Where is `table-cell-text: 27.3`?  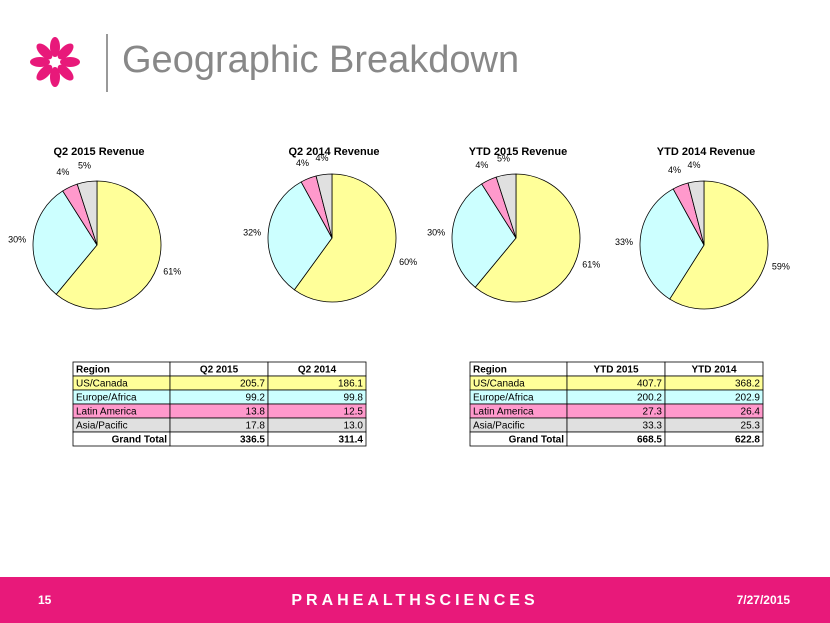
table-cell-text: 27.3 is located at coordinates (653, 412).